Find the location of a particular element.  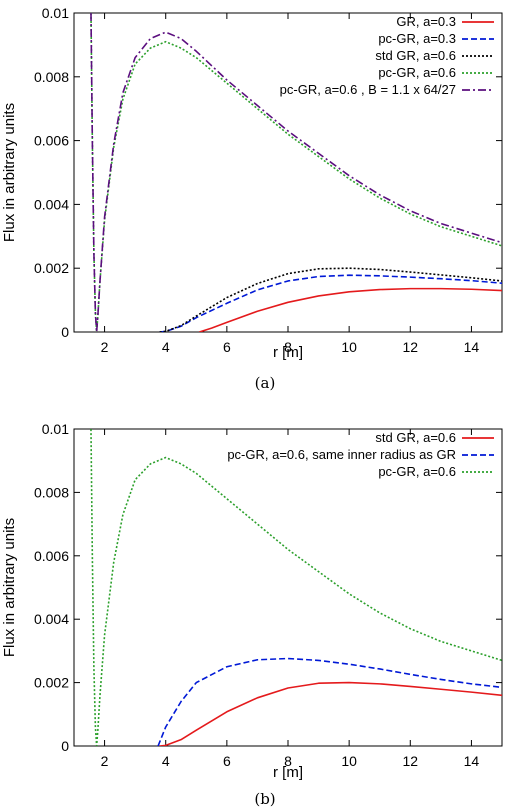

legend-label: pc-GR, a=0.6, same inner radius as GR is located at coordinates (341, 454).